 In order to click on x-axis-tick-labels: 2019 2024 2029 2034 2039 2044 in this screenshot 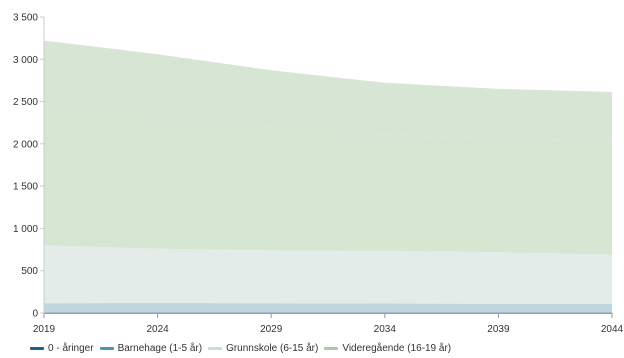, I will do `click(328, 324)`.